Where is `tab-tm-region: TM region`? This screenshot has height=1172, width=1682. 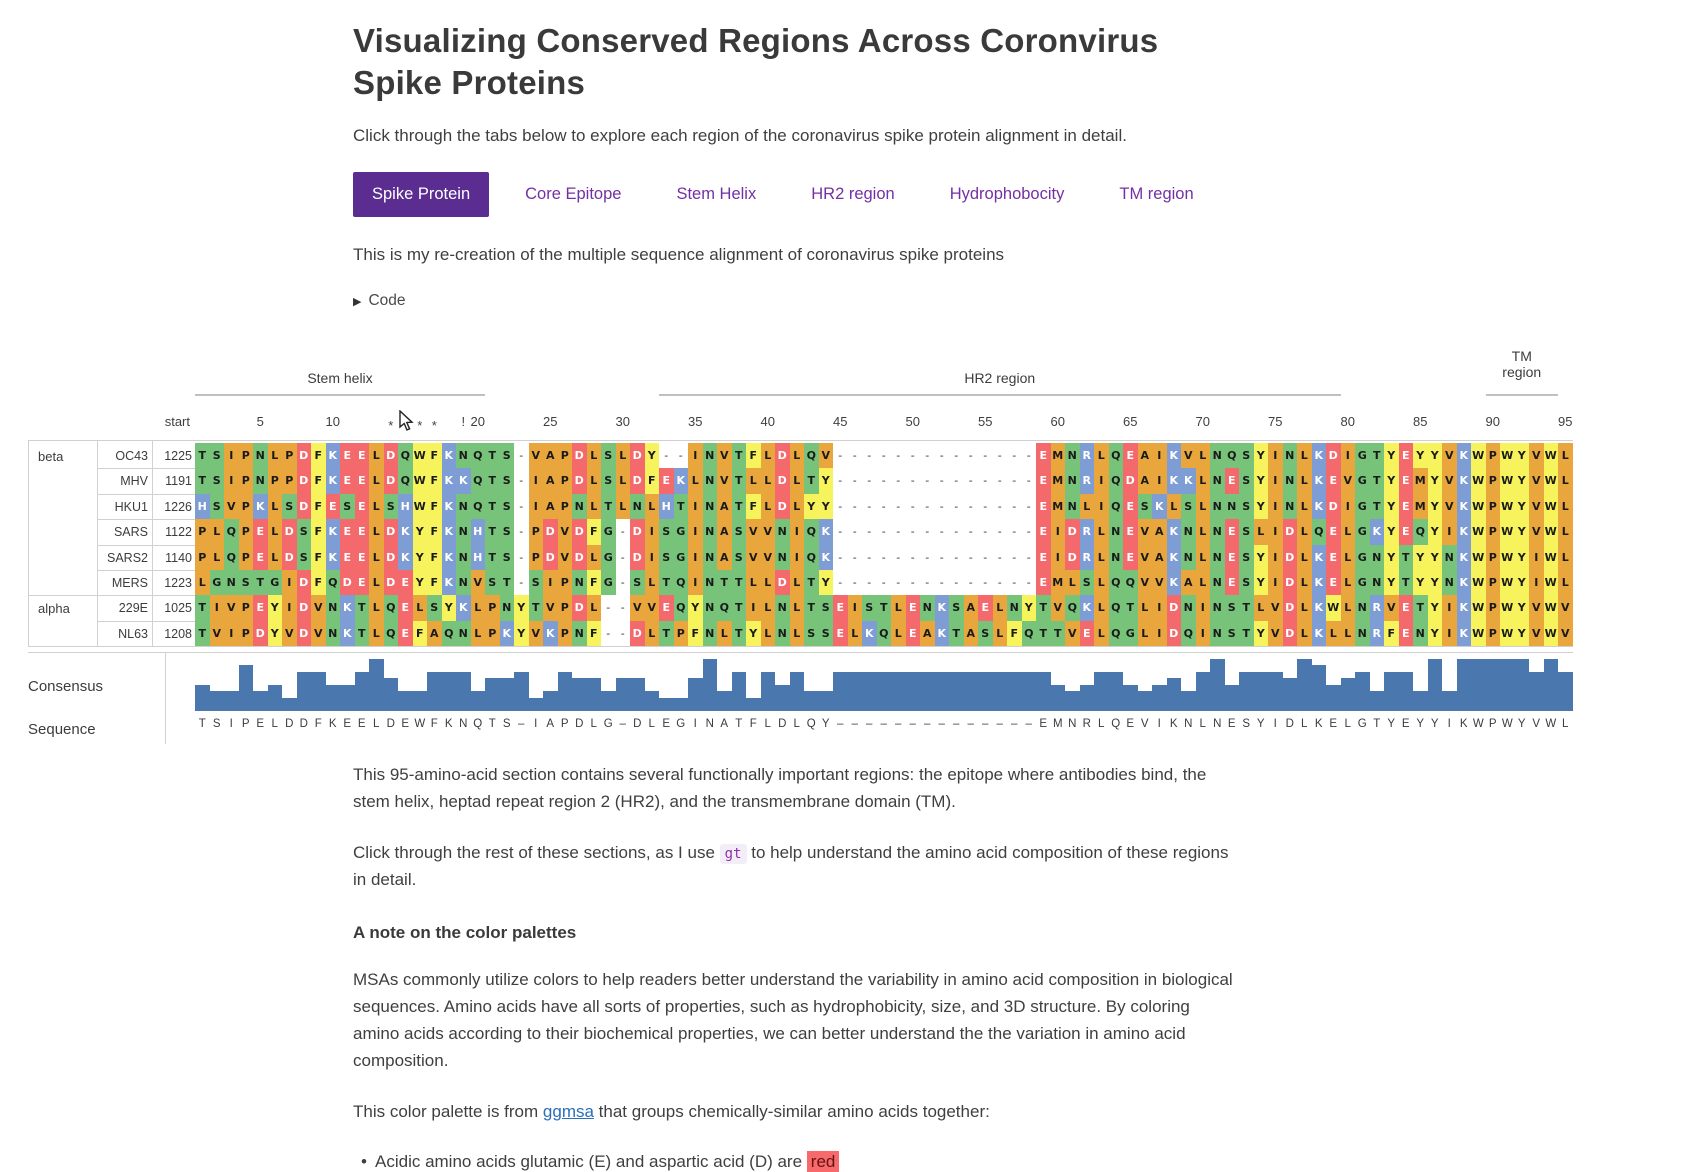 tab-tm-region: TM region is located at coordinates (1156, 194).